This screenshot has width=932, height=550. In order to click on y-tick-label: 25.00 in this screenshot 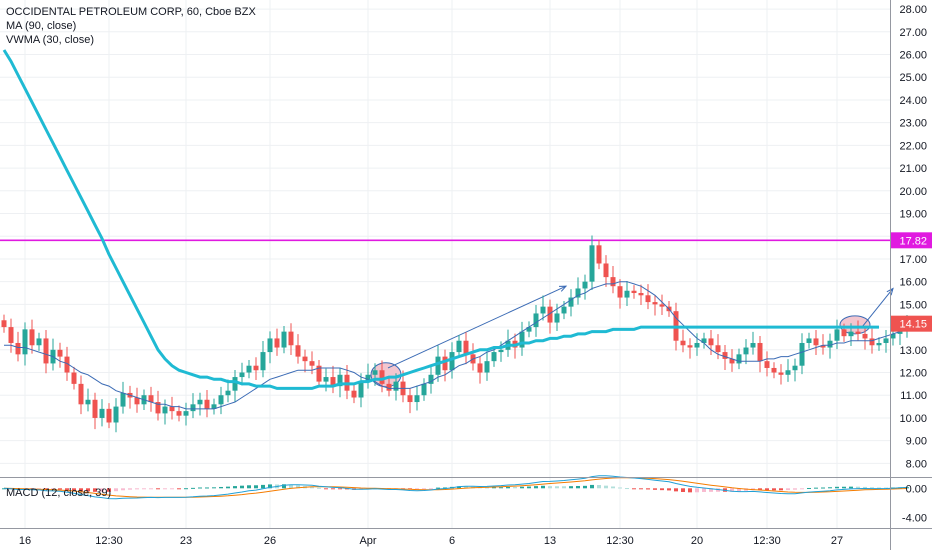, I will do `click(913, 78)`.